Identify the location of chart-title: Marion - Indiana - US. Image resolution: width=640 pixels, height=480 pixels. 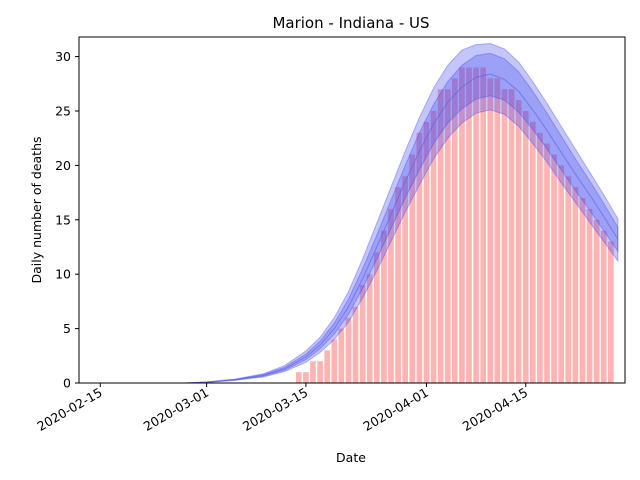
(350, 23).